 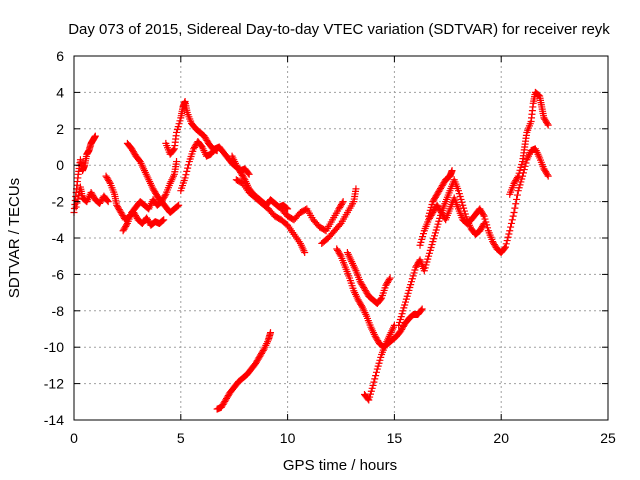 What do you see at coordinates (608, 438) in the screenshot?
I see `x-tick-label: 25` at bounding box center [608, 438].